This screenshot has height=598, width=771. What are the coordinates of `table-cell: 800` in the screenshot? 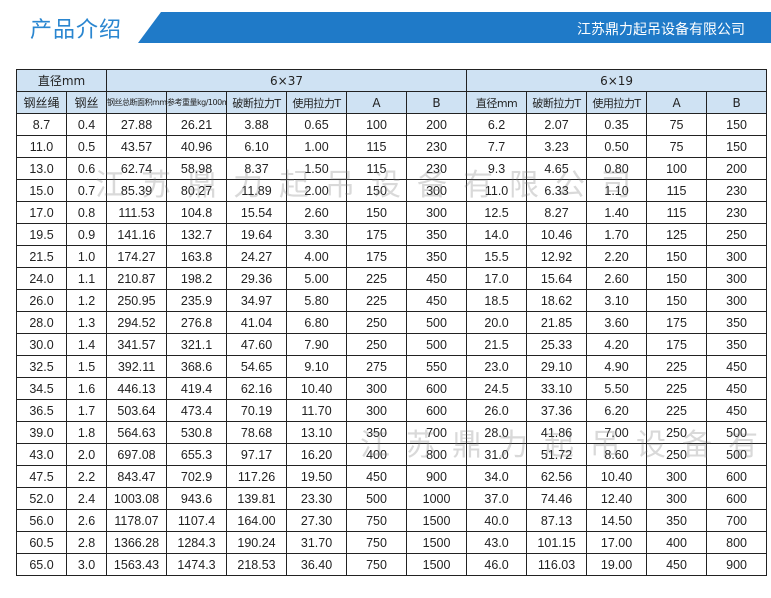 It's located at (437, 454).